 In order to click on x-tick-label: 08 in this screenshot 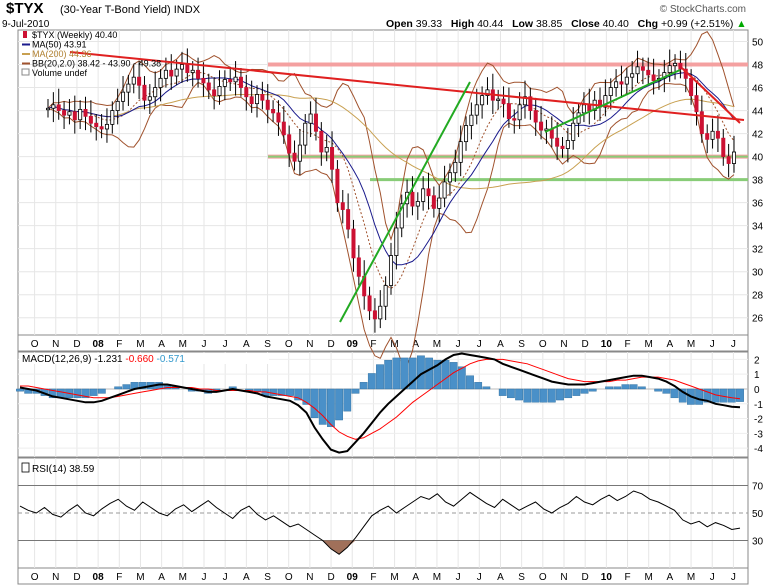, I will do `click(99, 577)`.